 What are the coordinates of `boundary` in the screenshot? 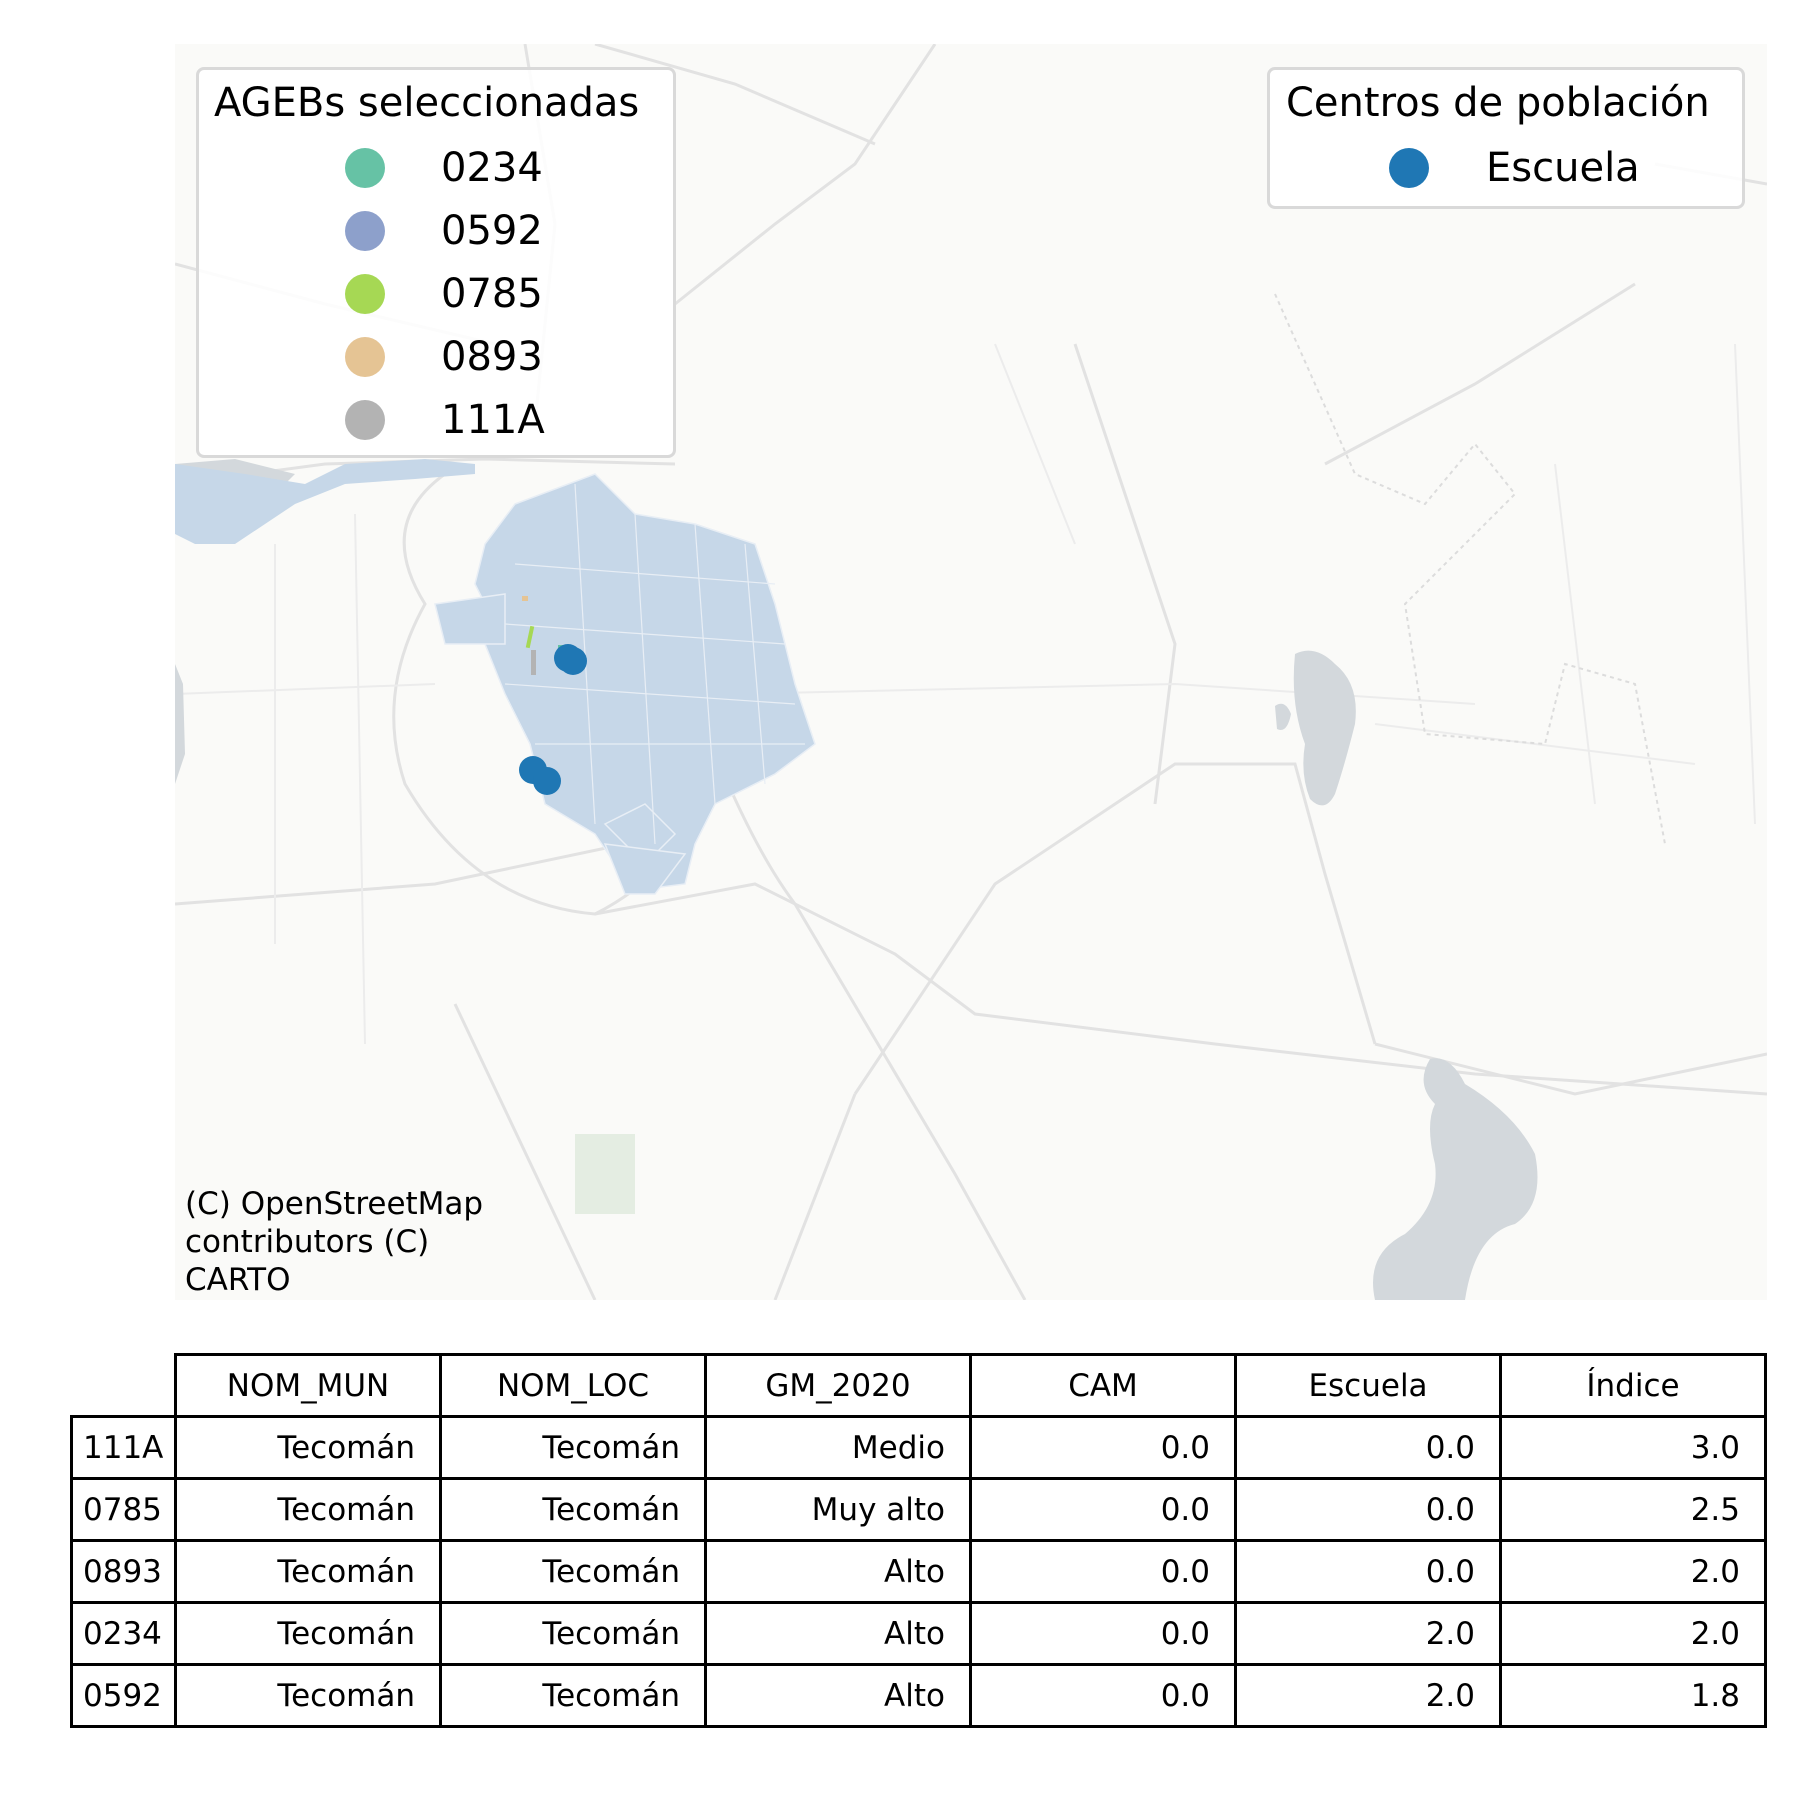 It's located at (1470, 569).